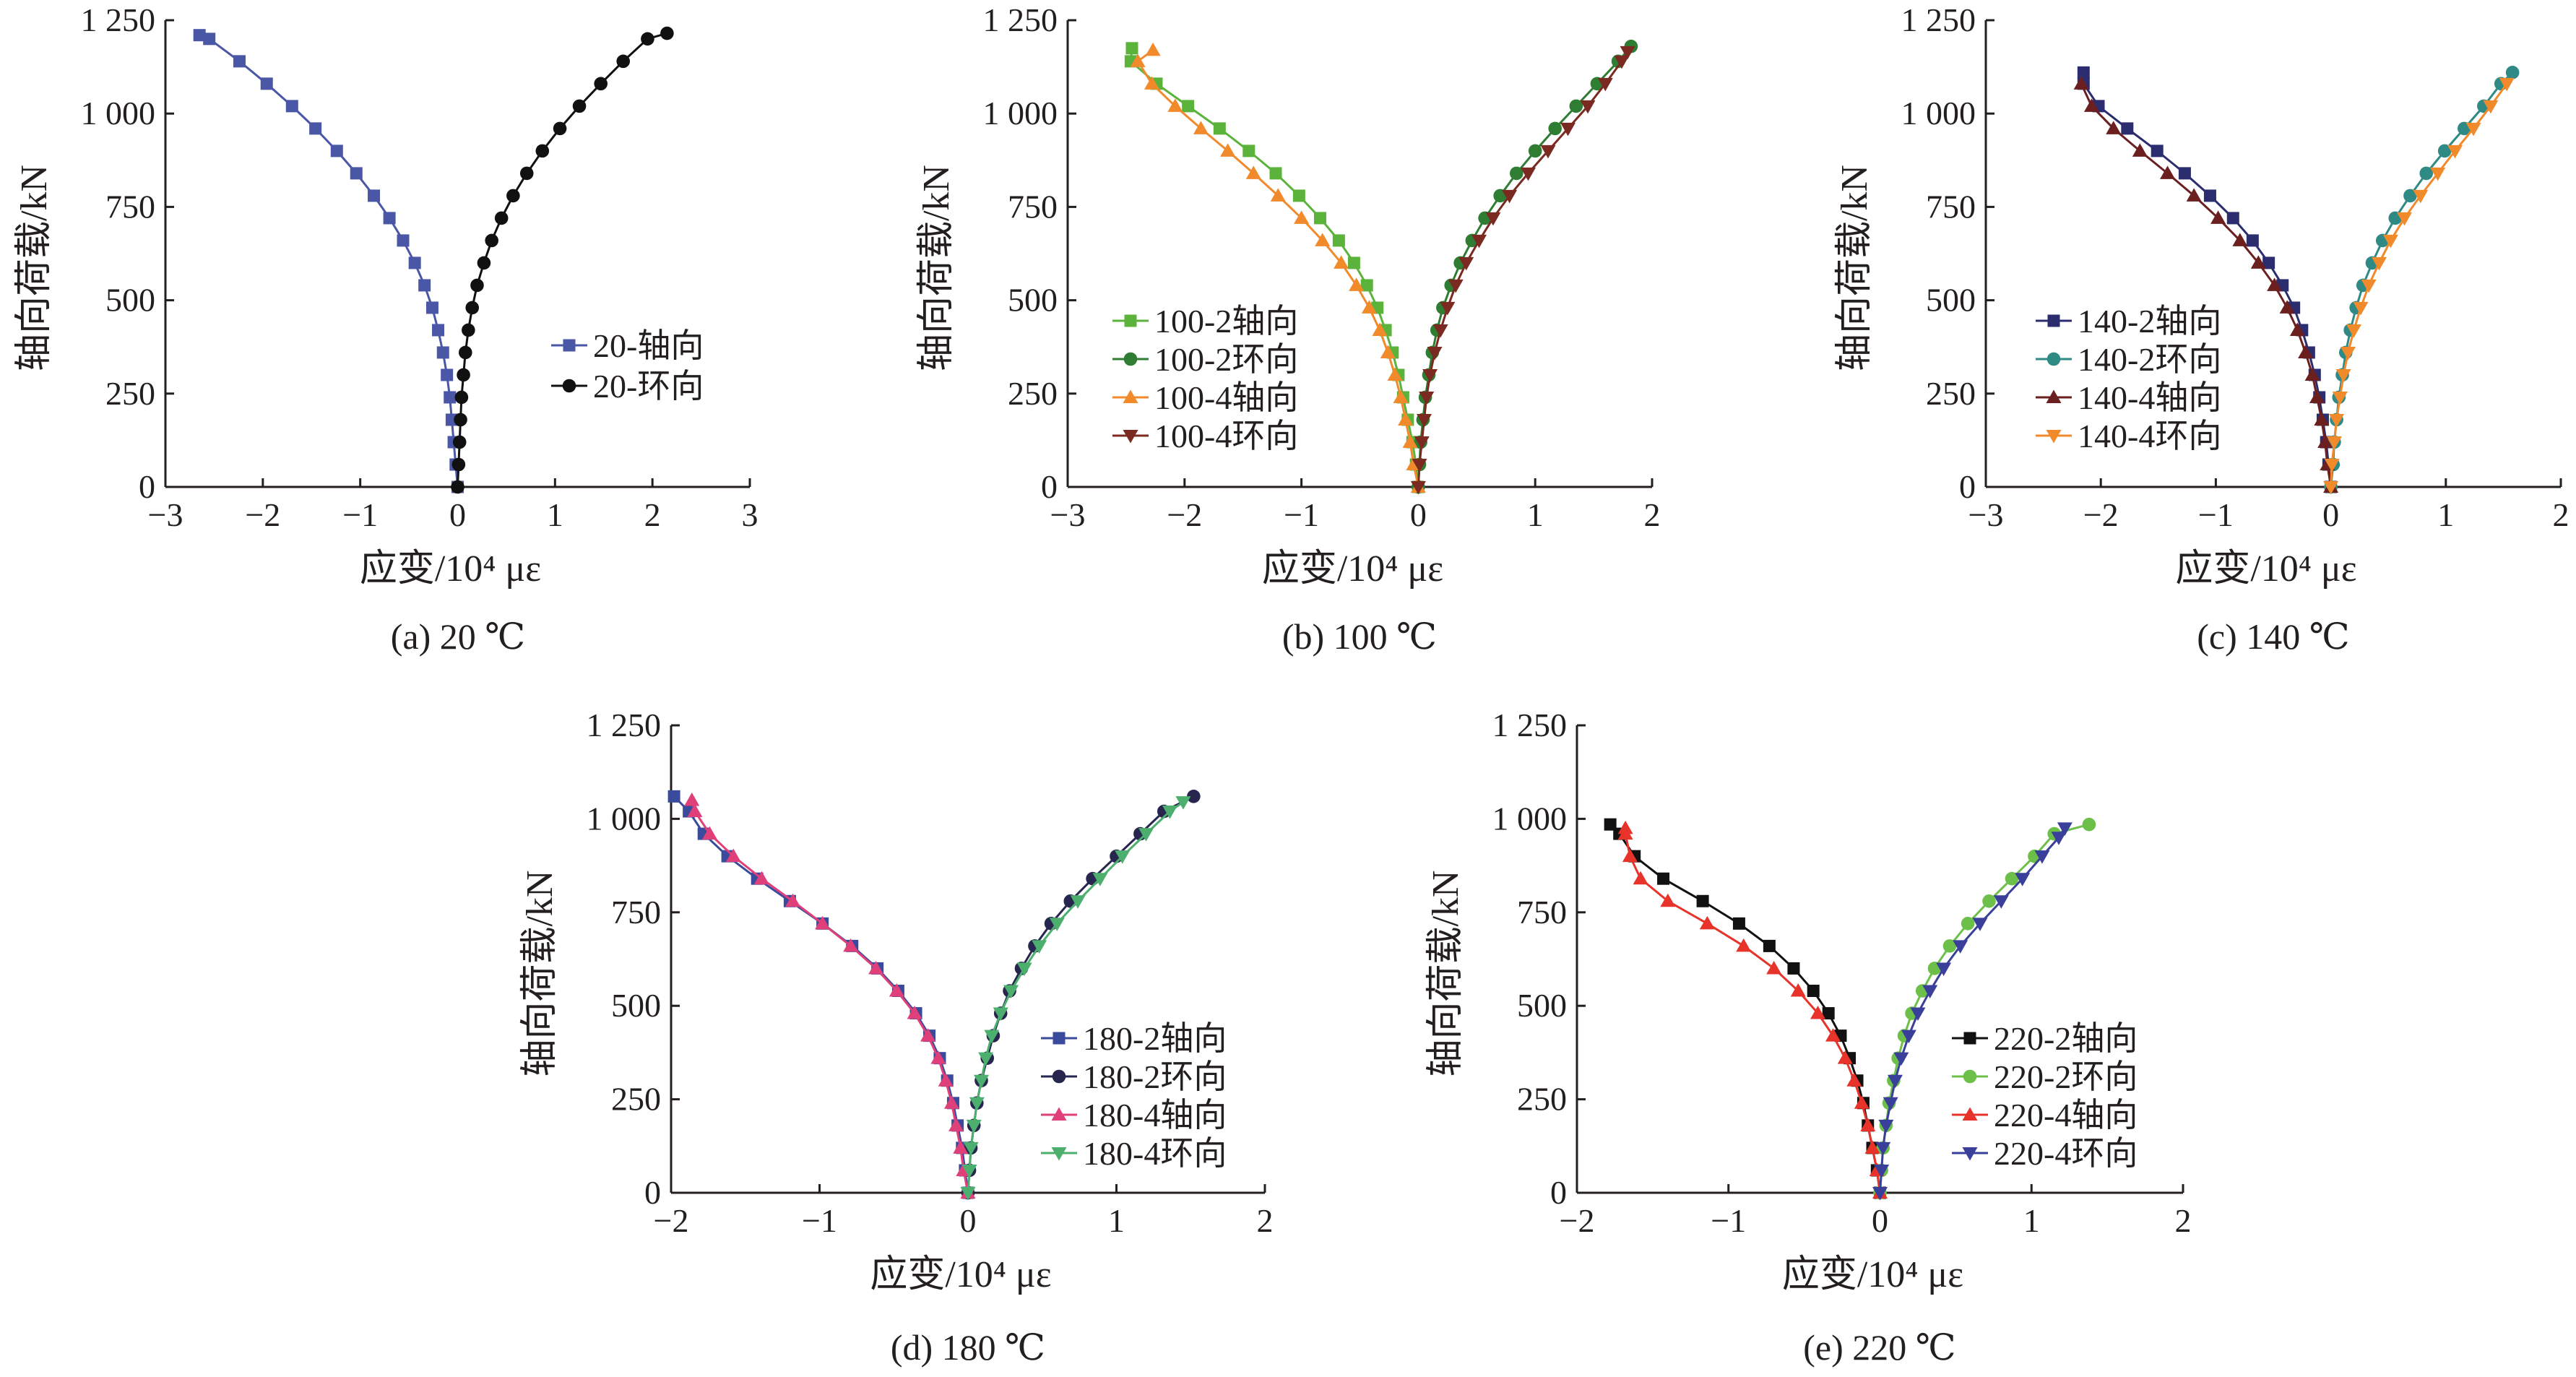  What do you see at coordinates (1226, 321) in the screenshot?
I see `legend-label: 100-2轴向` at bounding box center [1226, 321].